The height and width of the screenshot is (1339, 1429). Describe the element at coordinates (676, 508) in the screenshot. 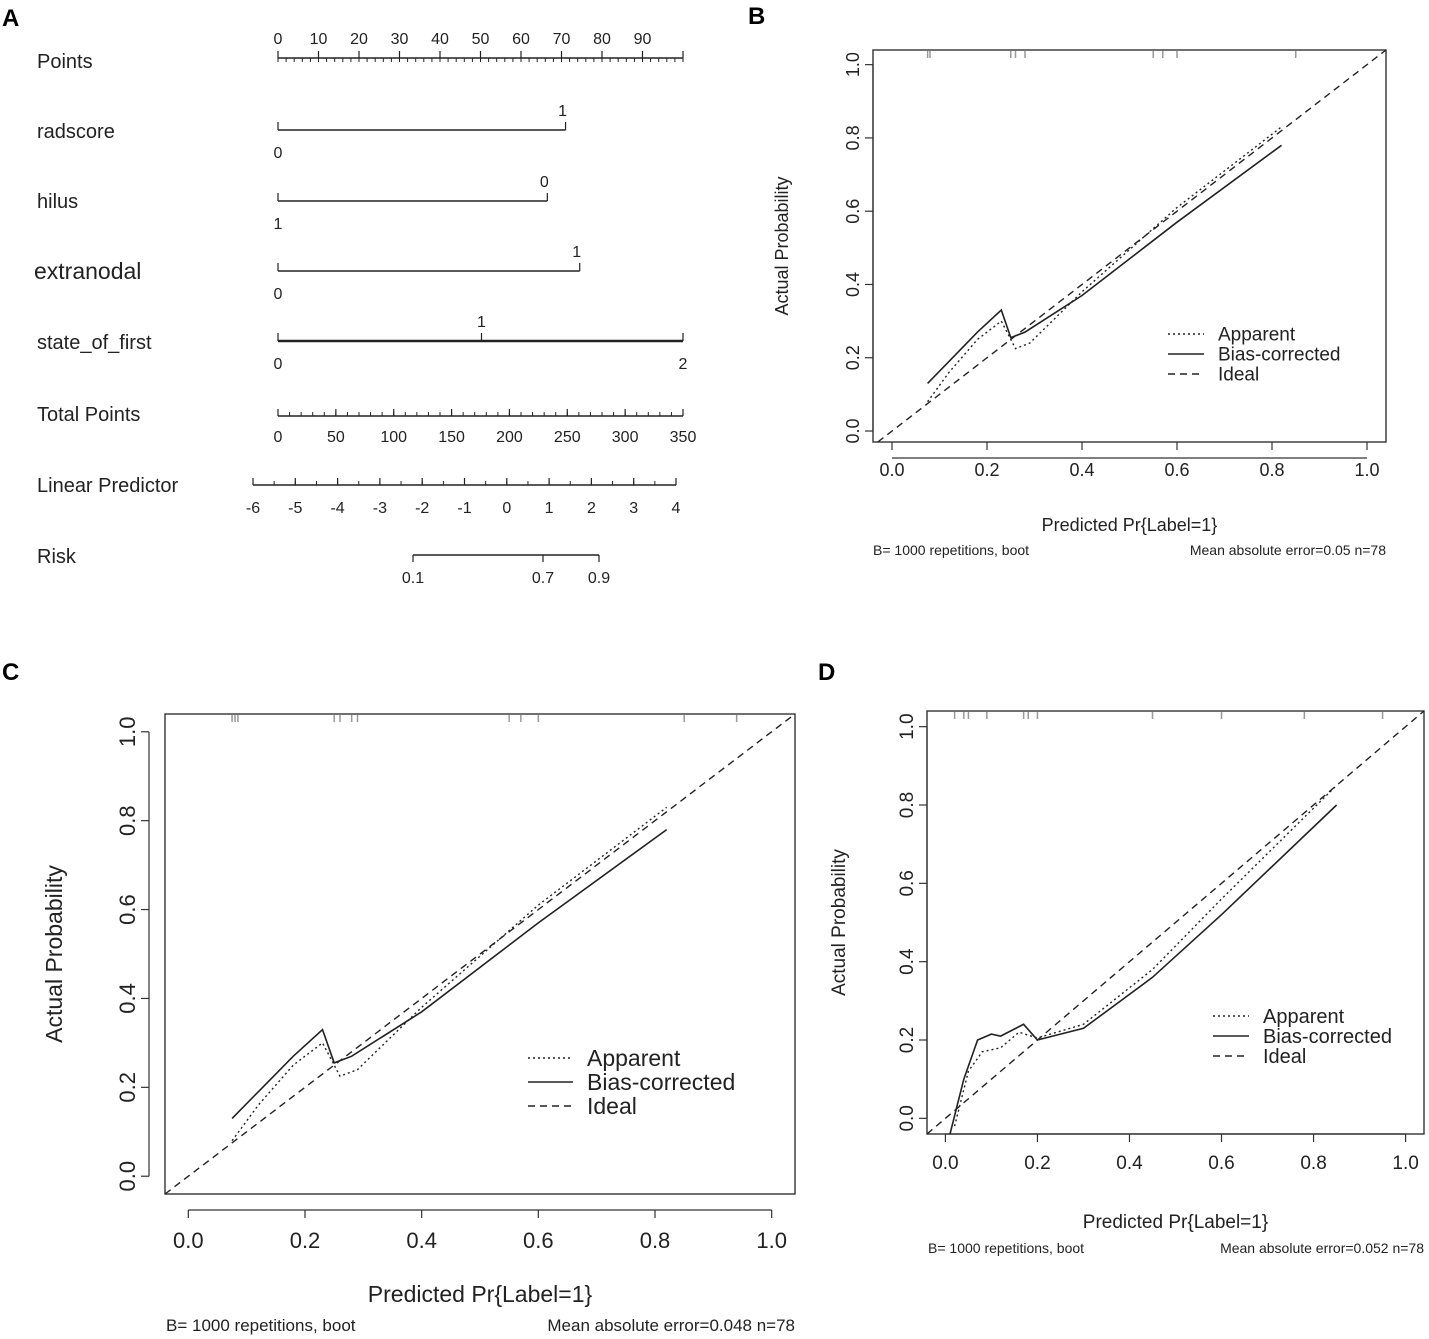

I see `tick-label-linear-predictor: 4` at that location.